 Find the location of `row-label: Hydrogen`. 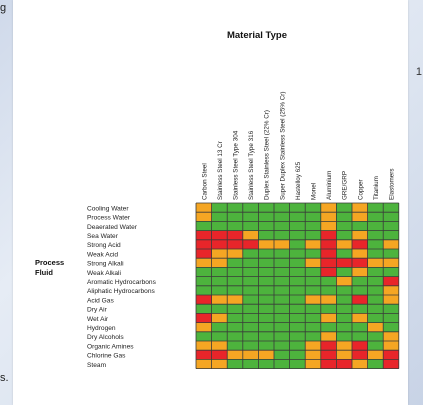

row-label: Hydrogen is located at coordinates (101, 328).